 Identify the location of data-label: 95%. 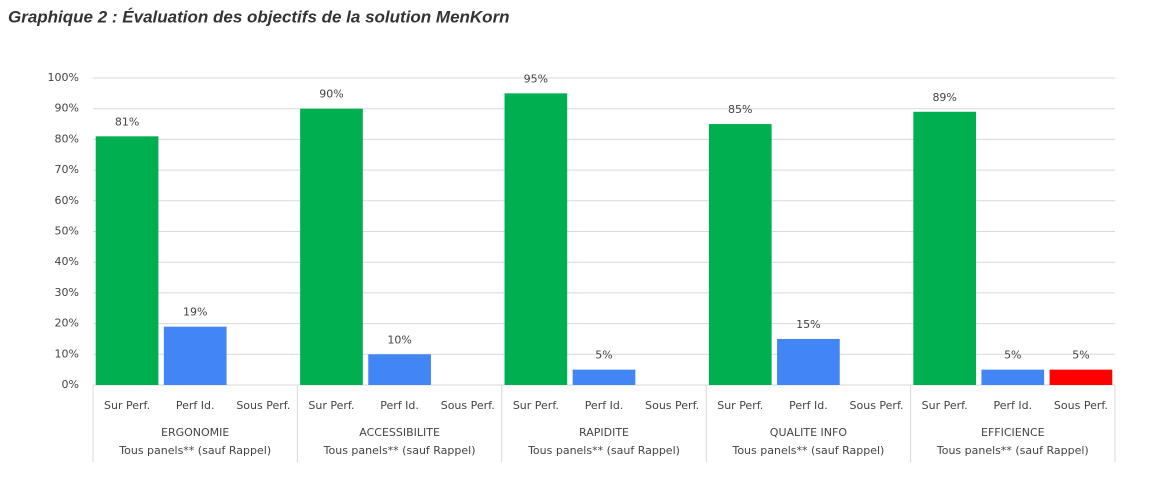
(536, 78).